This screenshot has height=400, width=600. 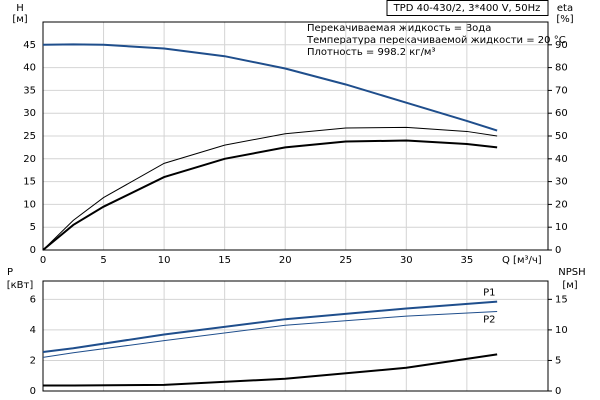 I want to click on y-tick-label: 25, so click(x=29, y=136).